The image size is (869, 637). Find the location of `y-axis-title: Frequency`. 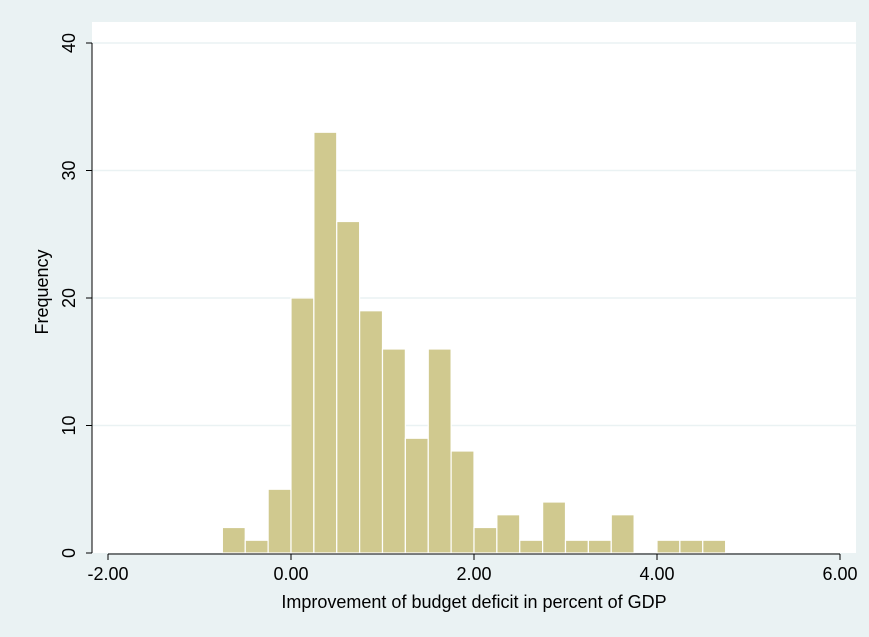

y-axis-title: Frequency is located at coordinates (42, 291).